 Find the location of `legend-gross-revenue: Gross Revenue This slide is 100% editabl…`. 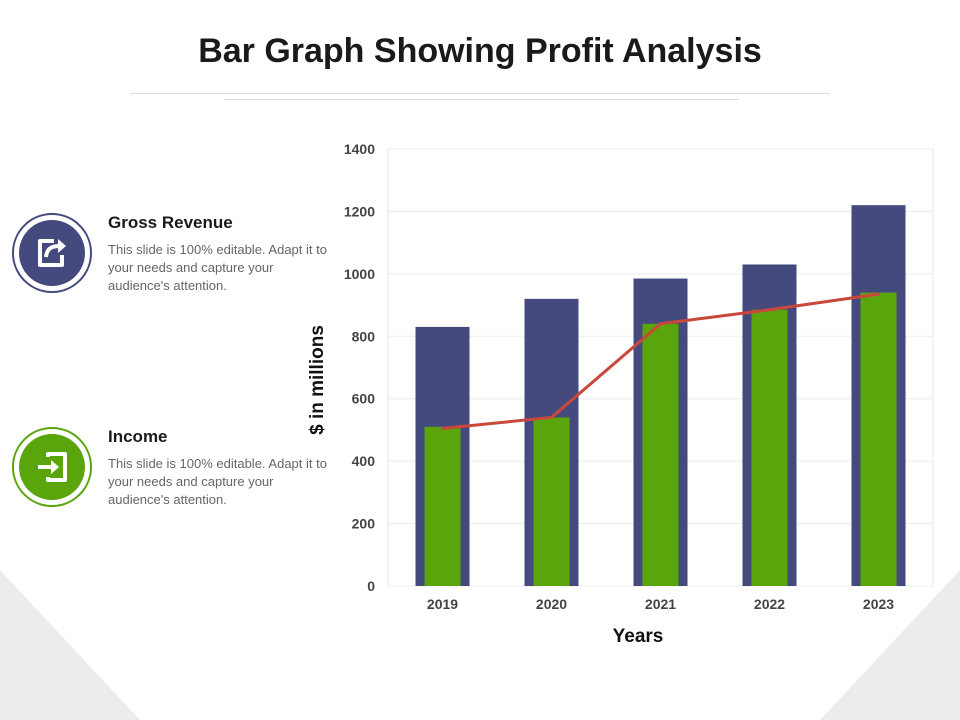

legend-gross-revenue: Gross Revenue This slide is 100% editabl… is located at coordinates (177, 255).